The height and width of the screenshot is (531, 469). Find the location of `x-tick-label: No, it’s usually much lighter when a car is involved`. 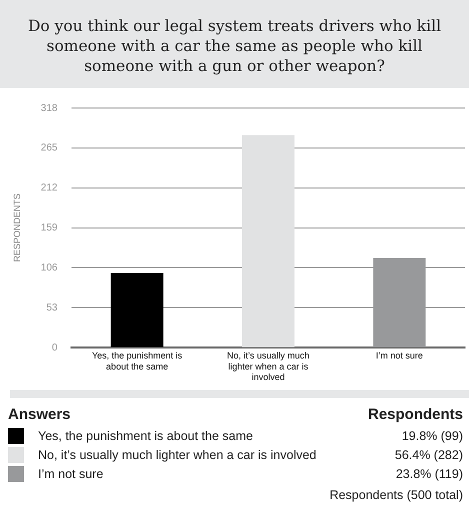

x-tick-label: No, it’s usually much lighter when a car is involved is located at coordinates (268, 366).